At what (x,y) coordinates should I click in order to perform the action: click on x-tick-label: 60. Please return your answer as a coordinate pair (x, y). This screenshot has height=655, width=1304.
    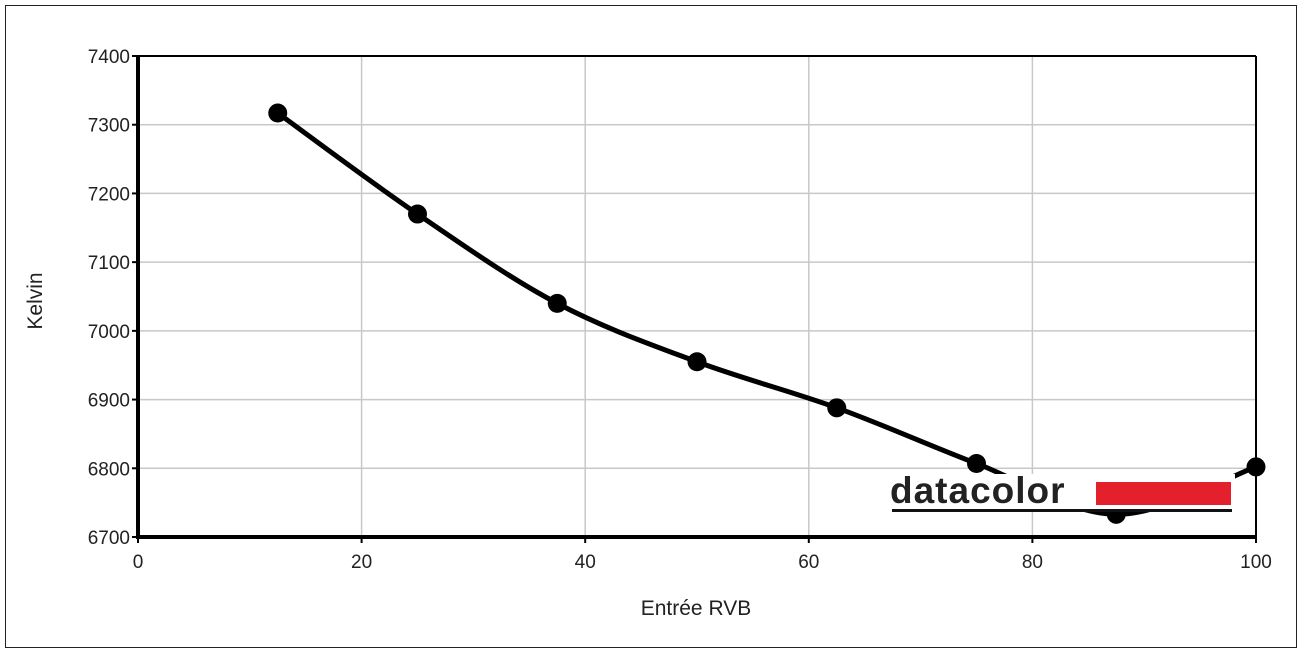
    Looking at the image, I should click on (808, 562).